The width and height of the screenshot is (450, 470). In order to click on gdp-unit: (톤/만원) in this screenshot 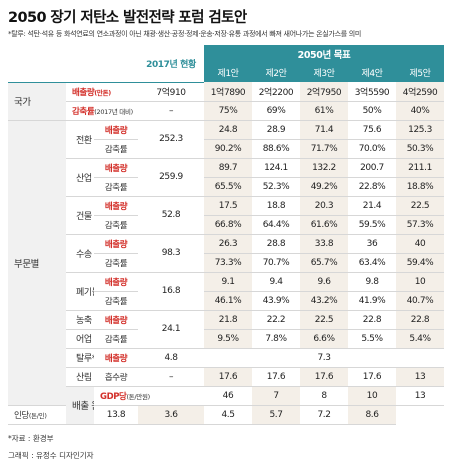, I will do `click(138, 396)`.